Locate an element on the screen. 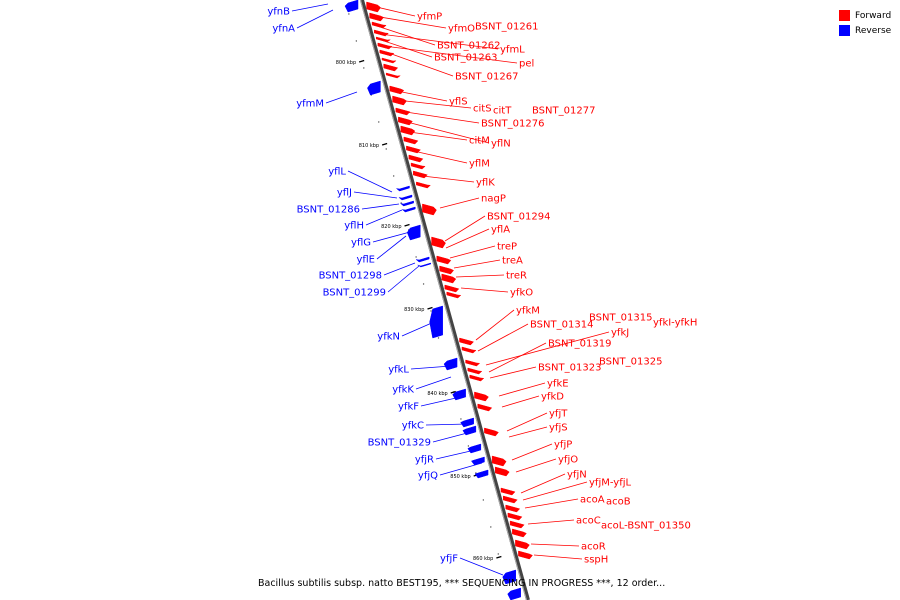 This screenshot has width=900, height=600. gene-label-yfnb: yfnB is located at coordinates (278, 12).